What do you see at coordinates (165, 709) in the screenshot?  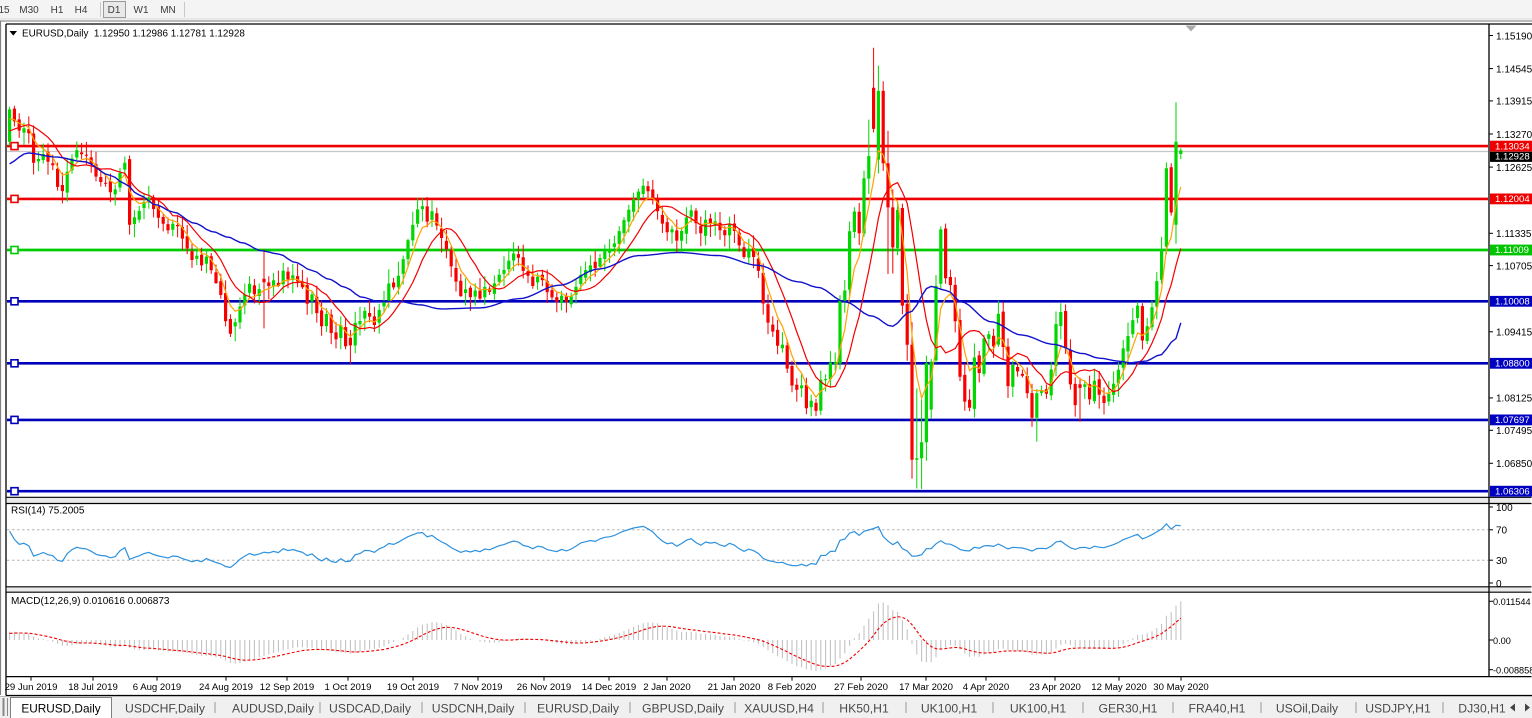 I see `svg-text: USDCHF,Daily` at bounding box center [165, 709].